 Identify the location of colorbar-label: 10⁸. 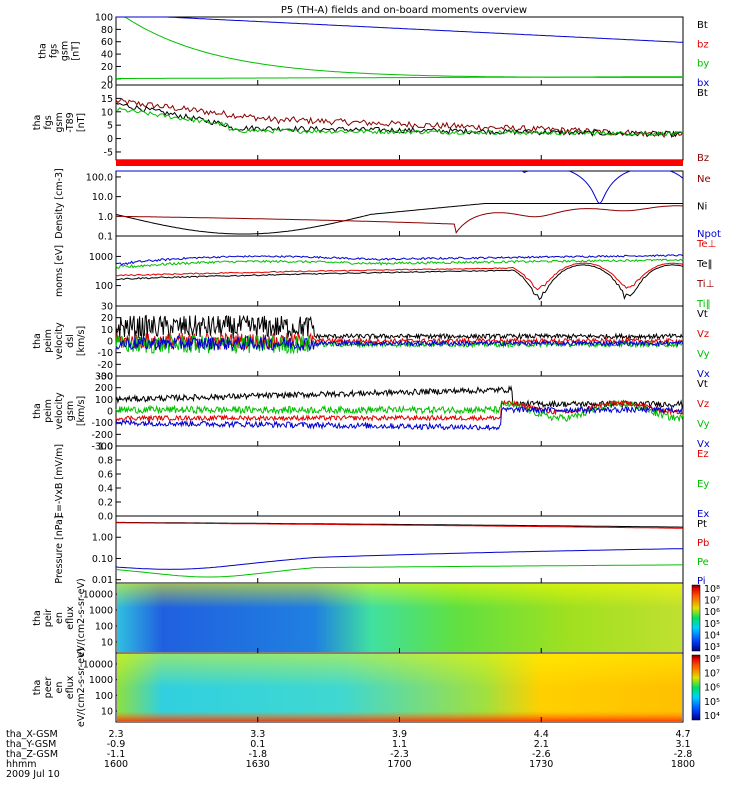
(712, 659).